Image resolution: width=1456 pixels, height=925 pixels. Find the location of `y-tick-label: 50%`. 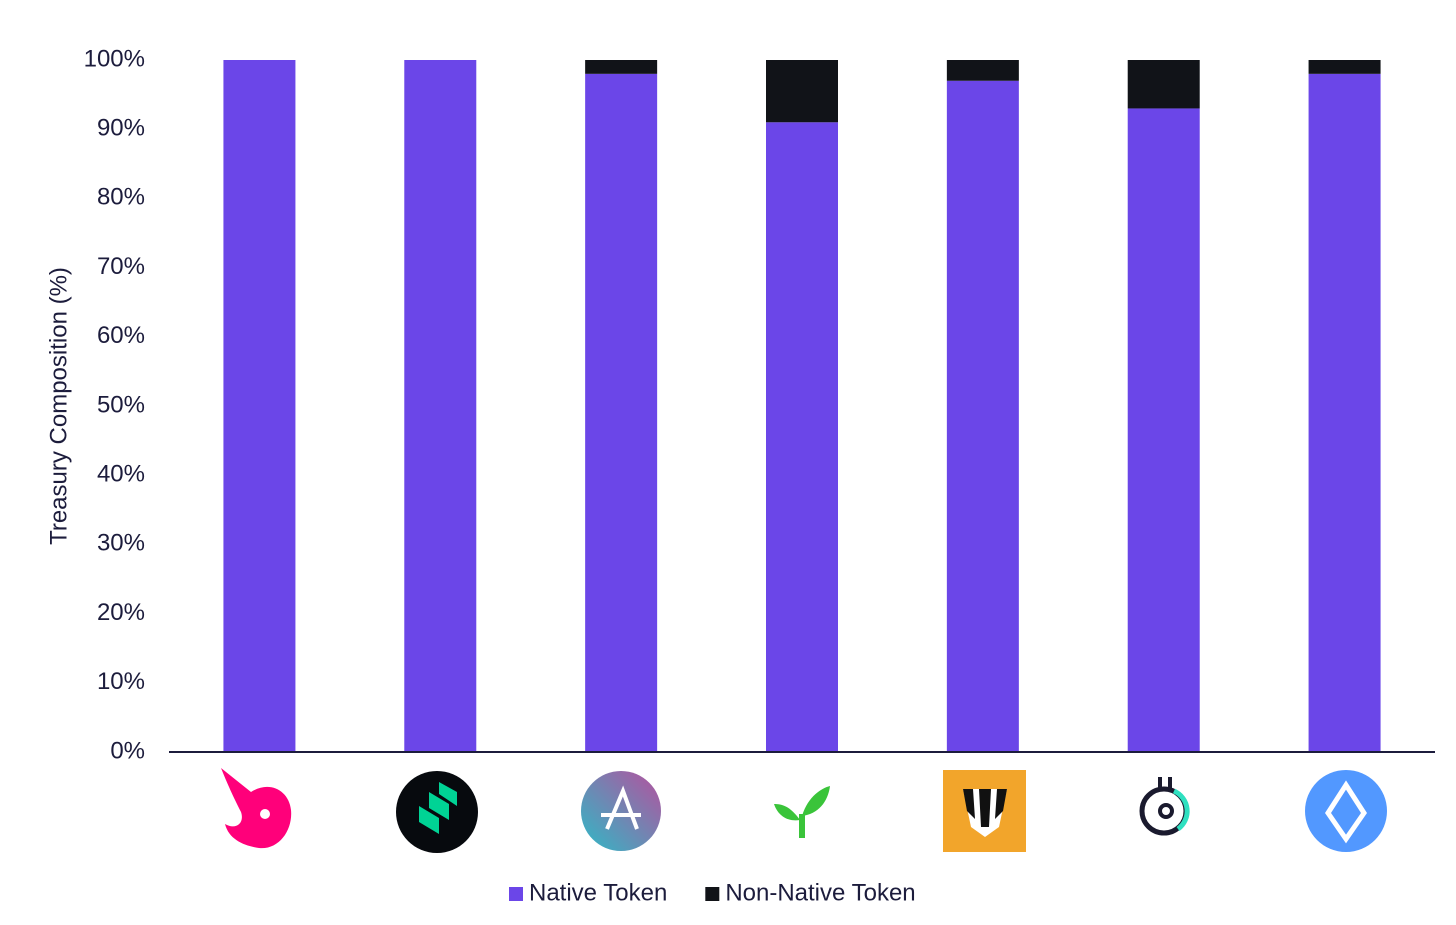

y-tick-label: 50% is located at coordinates (121, 404).